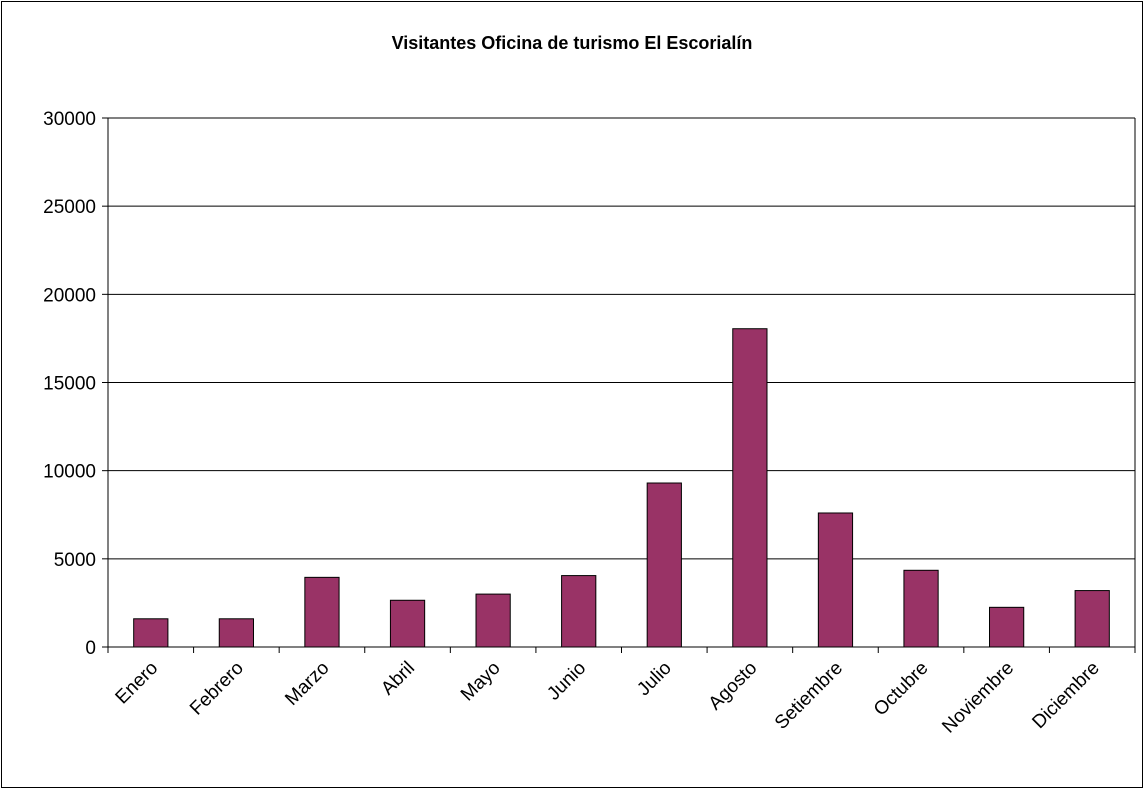 The image size is (1146, 791). Describe the element at coordinates (809, 696) in the screenshot. I see `x-tick-label: Setiembre` at that location.